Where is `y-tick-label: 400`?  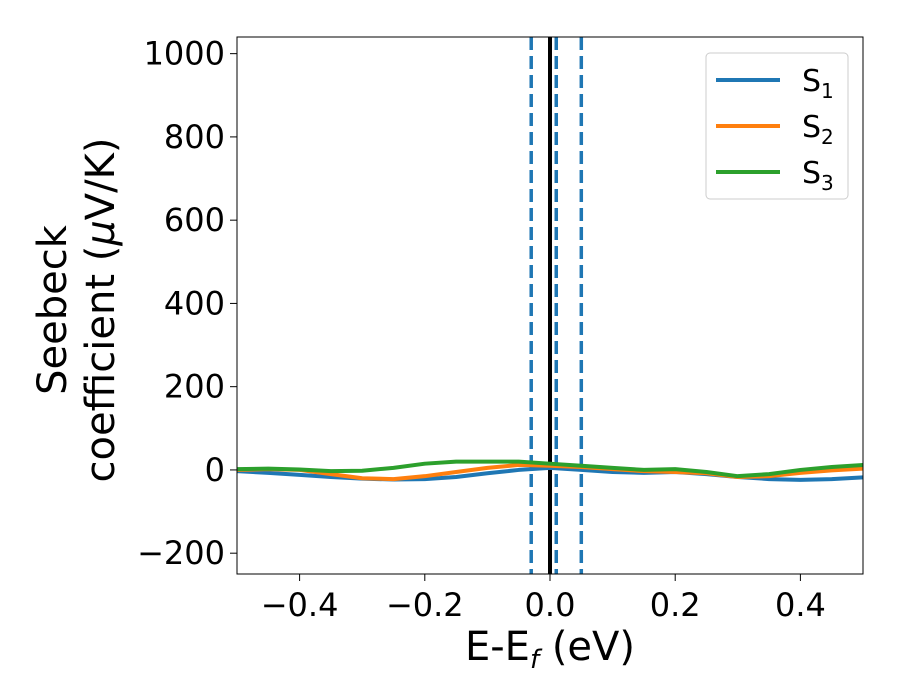
y-tick-label: 400 is located at coordinates (194, 303).